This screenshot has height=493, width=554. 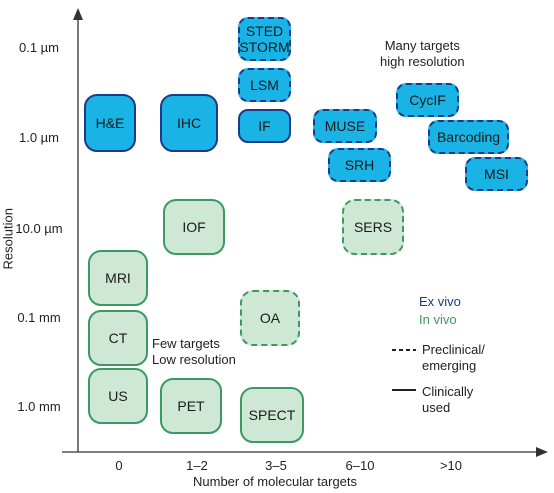 I want to click on annotation-many-targets: Many targets high resolution, so click(x=422, y=53).